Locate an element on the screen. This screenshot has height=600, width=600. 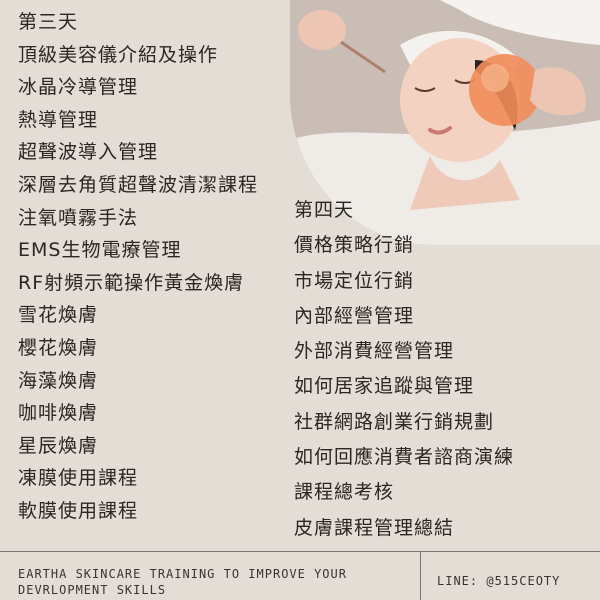
day3-item: 櫻花煥膚 is located at coordinates (58, 347).